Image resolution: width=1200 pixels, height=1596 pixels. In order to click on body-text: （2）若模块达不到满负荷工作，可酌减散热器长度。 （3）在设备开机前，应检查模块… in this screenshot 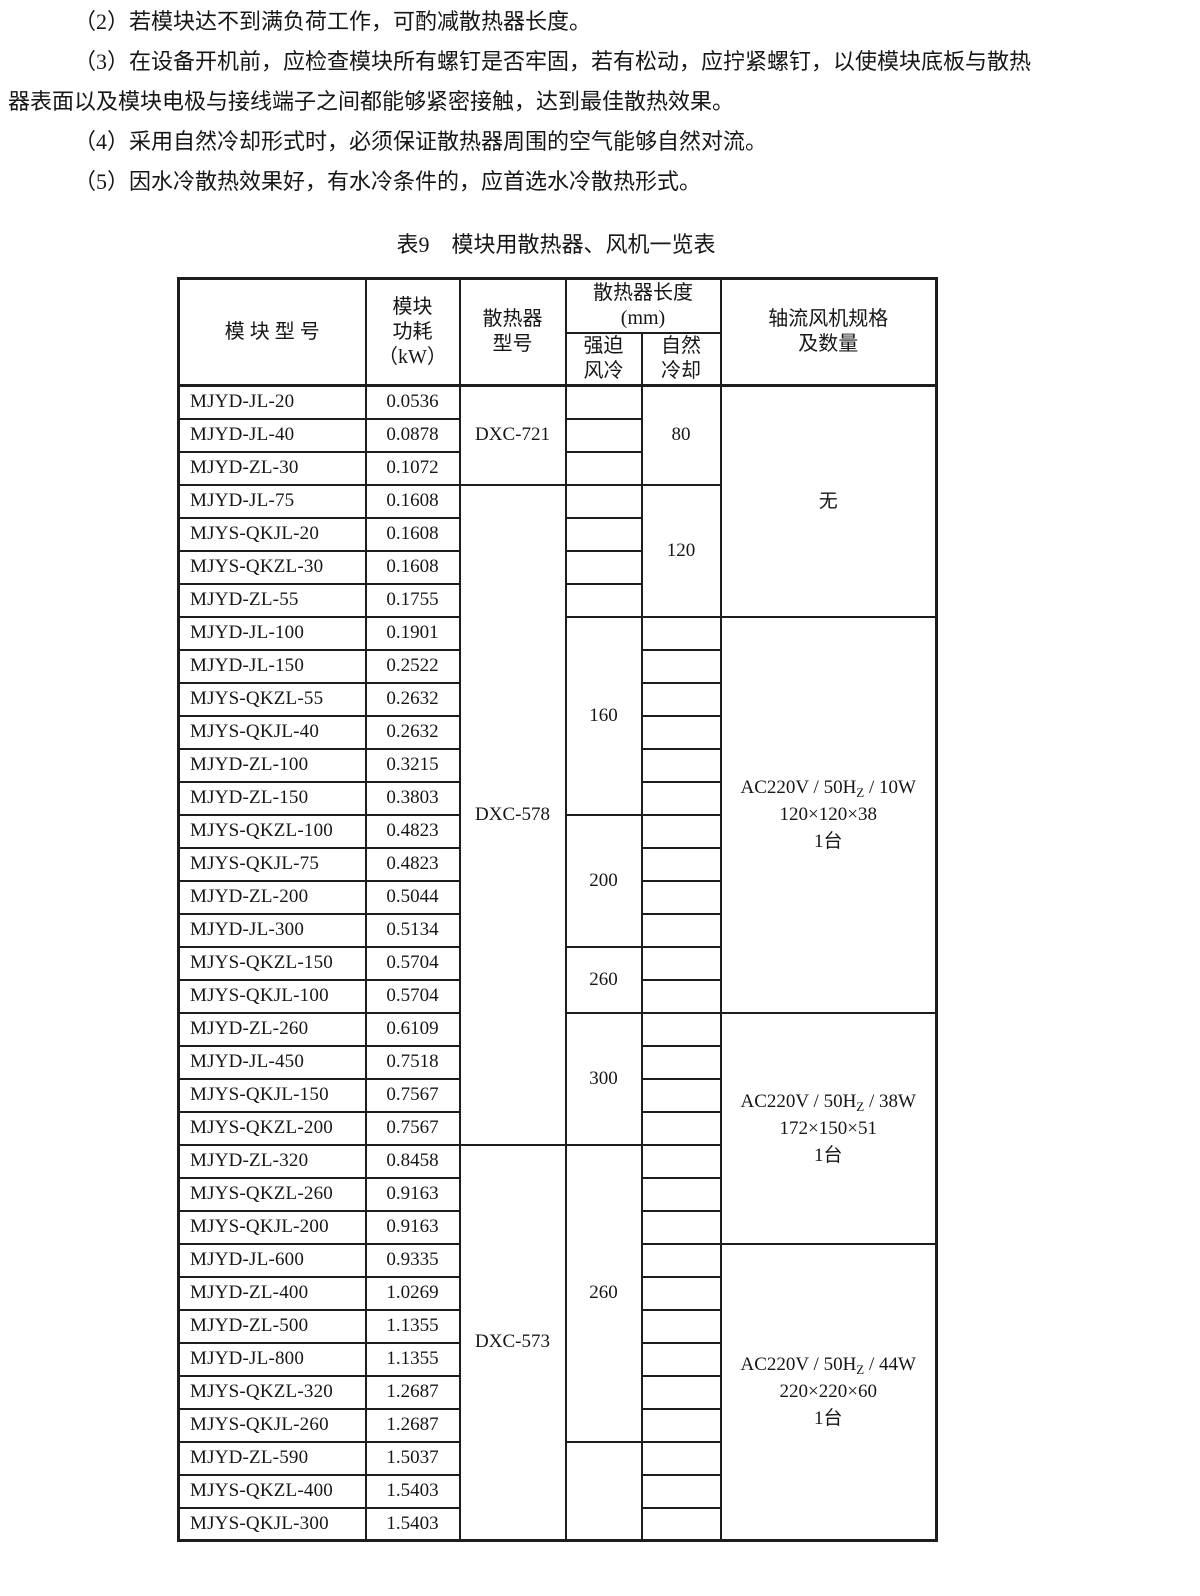, I will do `click(583, 102)`.